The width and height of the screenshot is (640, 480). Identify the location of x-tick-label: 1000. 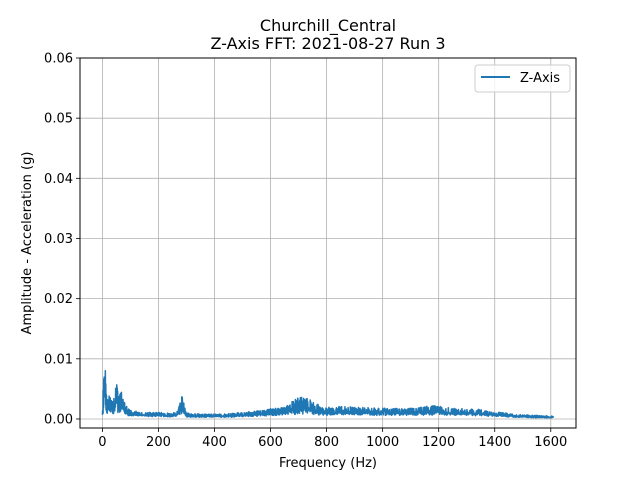
(382, 442).